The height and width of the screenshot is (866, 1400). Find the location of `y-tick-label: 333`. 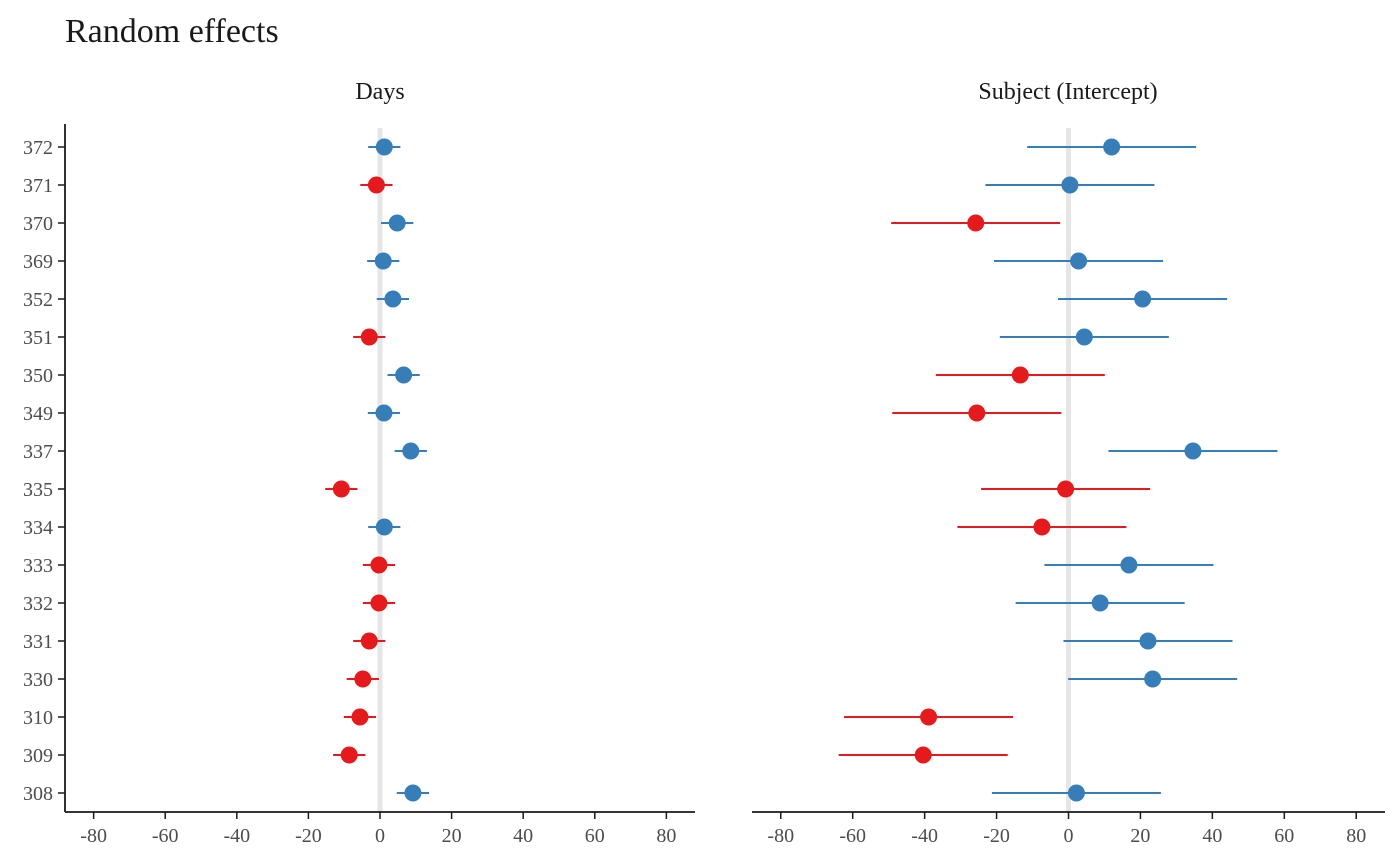

y-tick-label: 333 is located at coordinates (38, 566).